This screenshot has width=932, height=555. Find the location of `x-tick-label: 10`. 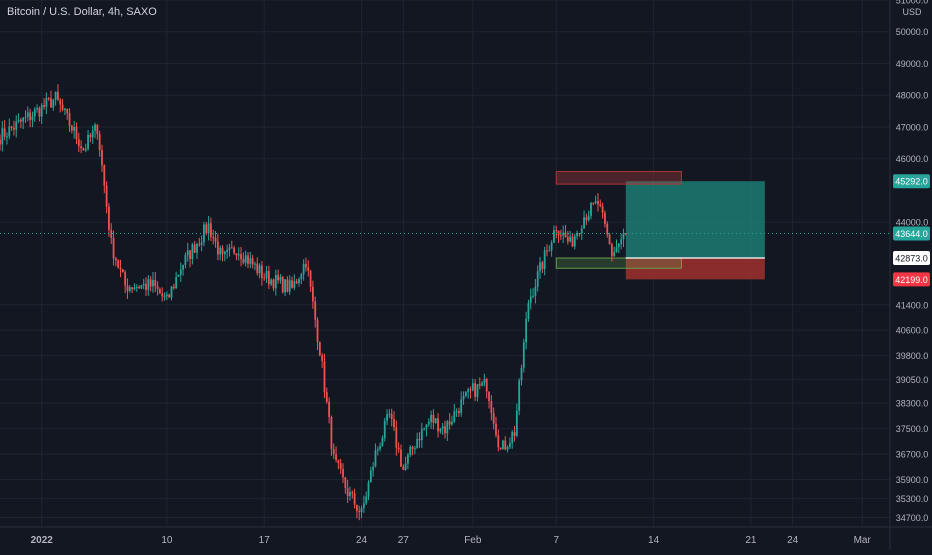

x-tick-label: 10 is located at coordinates (167, 540).